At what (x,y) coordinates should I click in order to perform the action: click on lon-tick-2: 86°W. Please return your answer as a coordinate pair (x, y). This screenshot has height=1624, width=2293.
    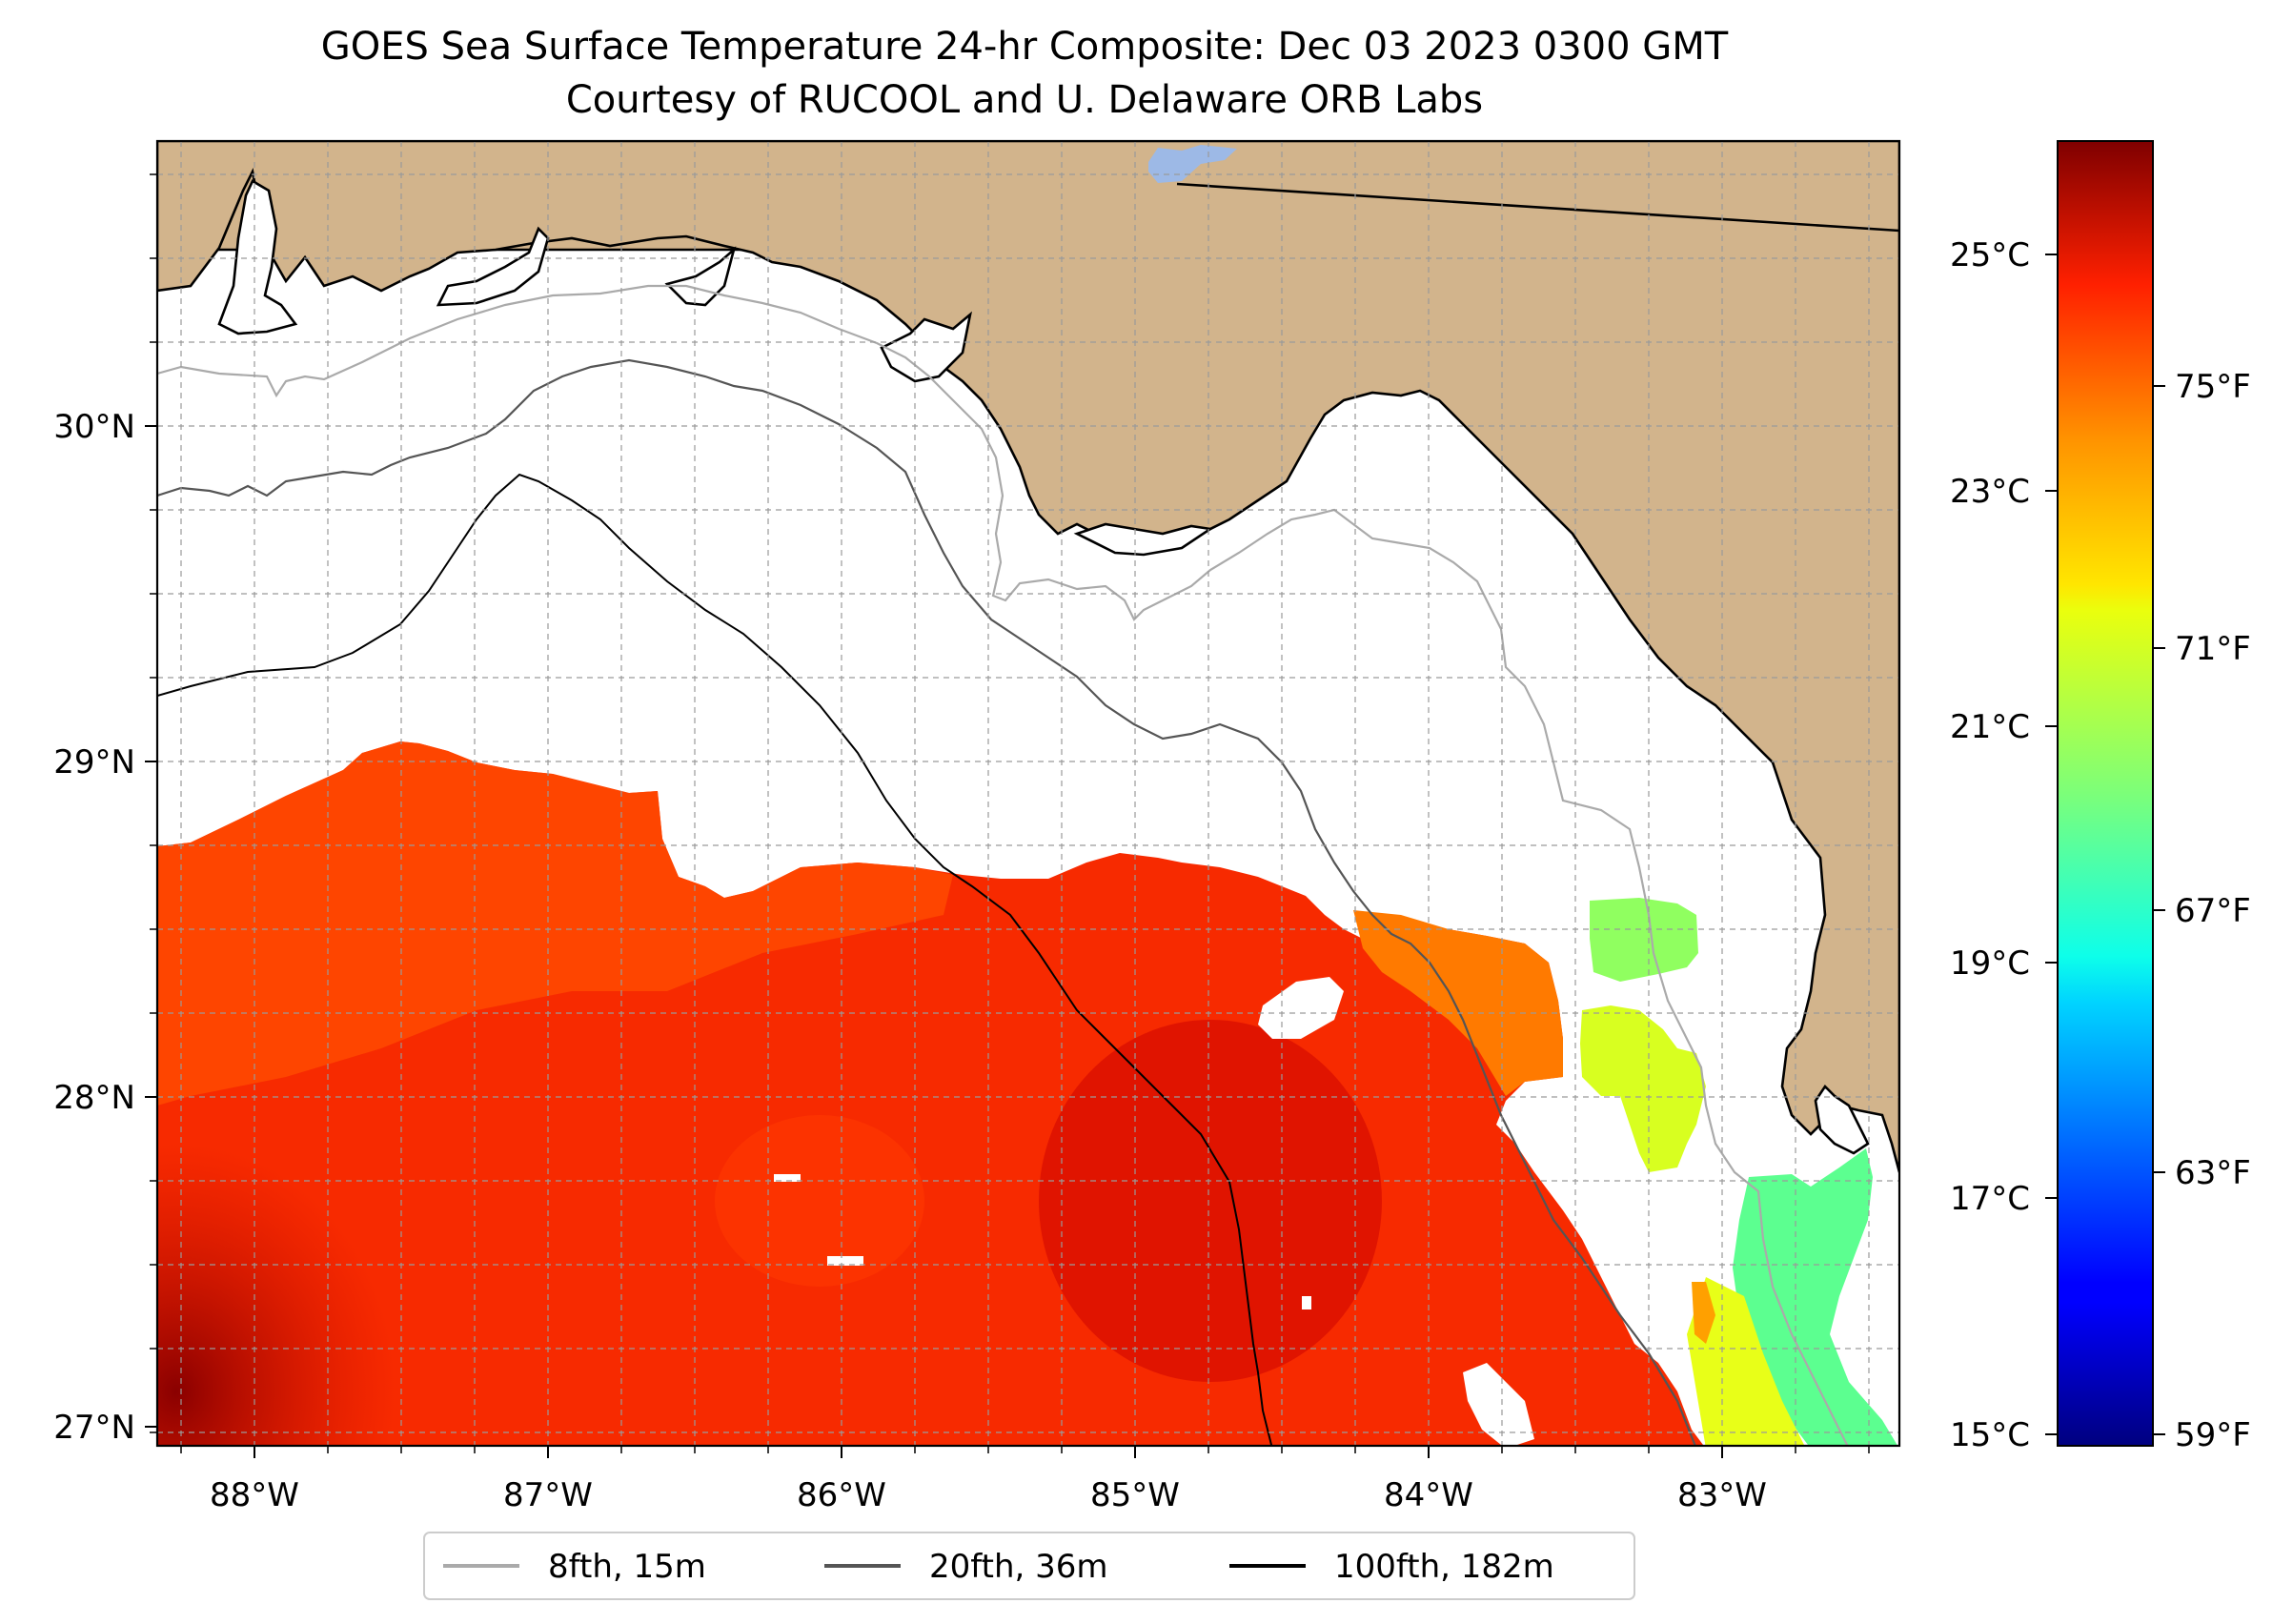
    Looking at the image, I should click on (842, 1480).